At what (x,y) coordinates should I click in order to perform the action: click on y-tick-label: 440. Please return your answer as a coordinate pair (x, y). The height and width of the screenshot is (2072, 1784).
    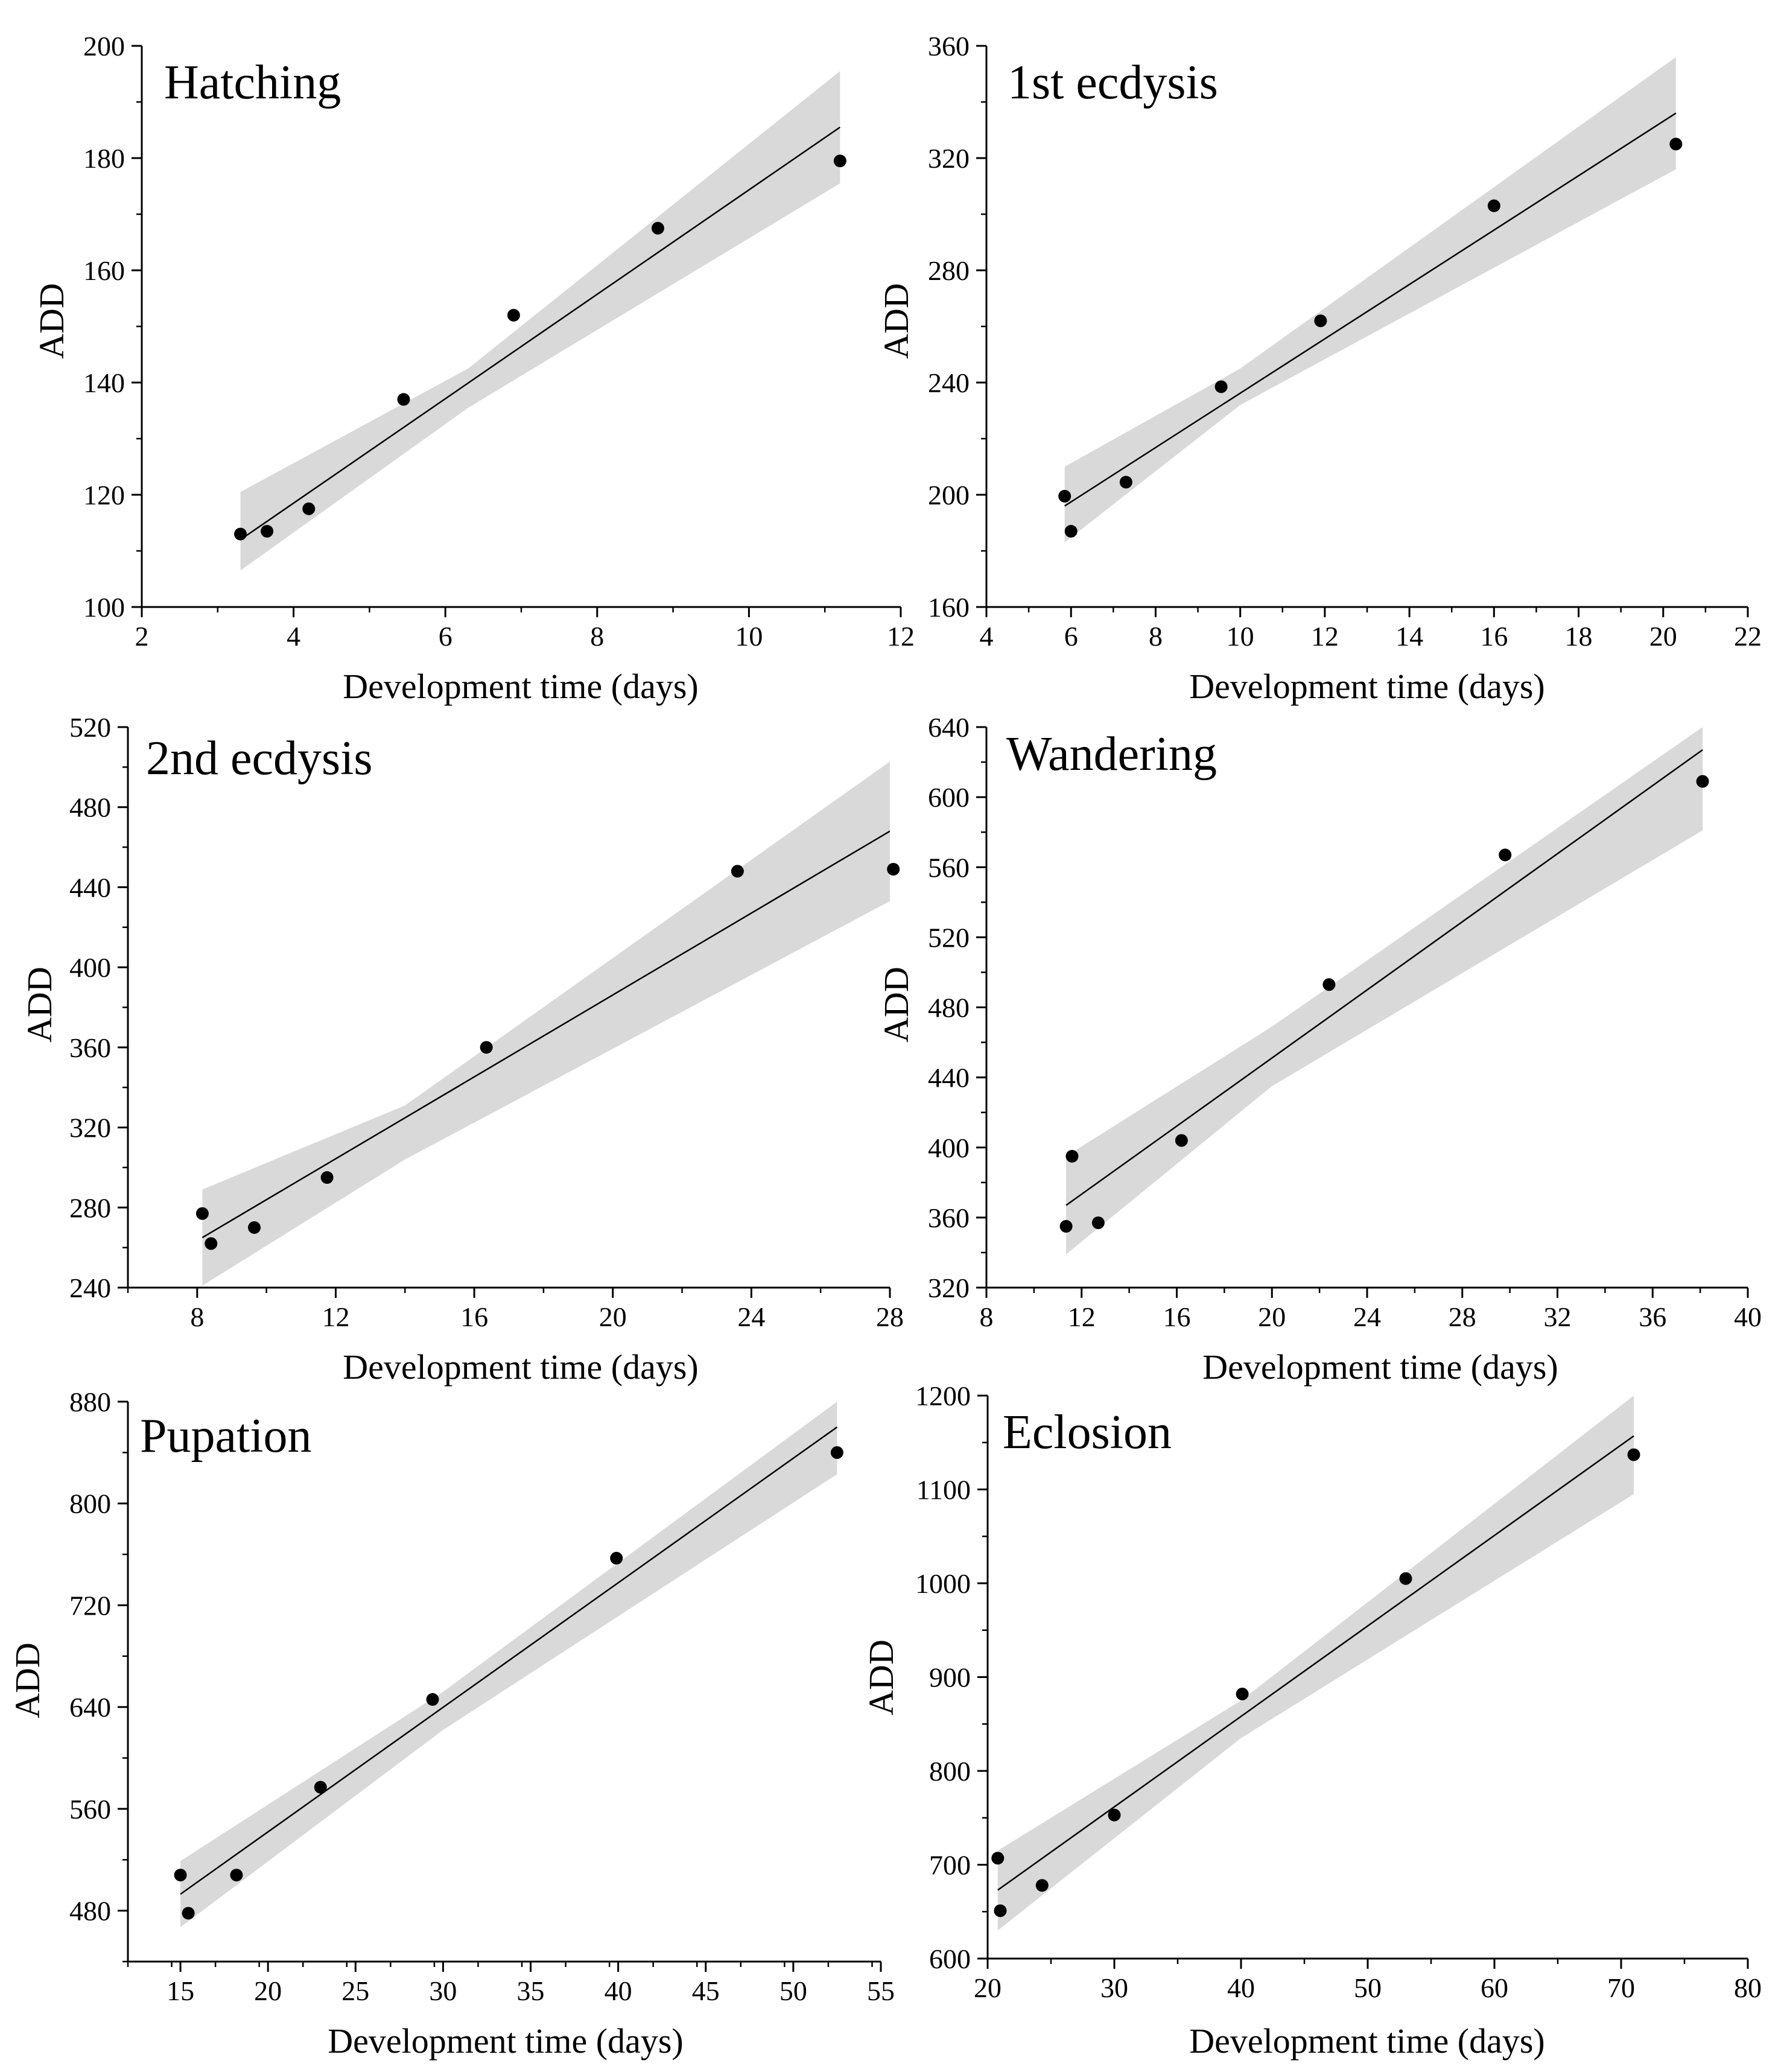
    Looking at the image, I should click on (949, 1078).